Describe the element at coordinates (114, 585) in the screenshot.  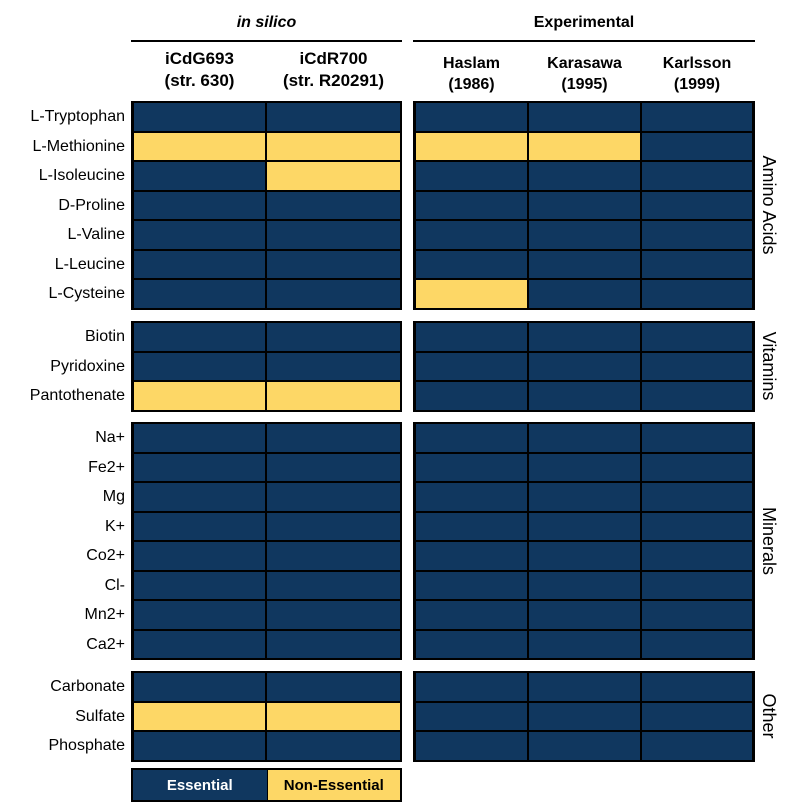
I see `row-label: Cl-` at that location.